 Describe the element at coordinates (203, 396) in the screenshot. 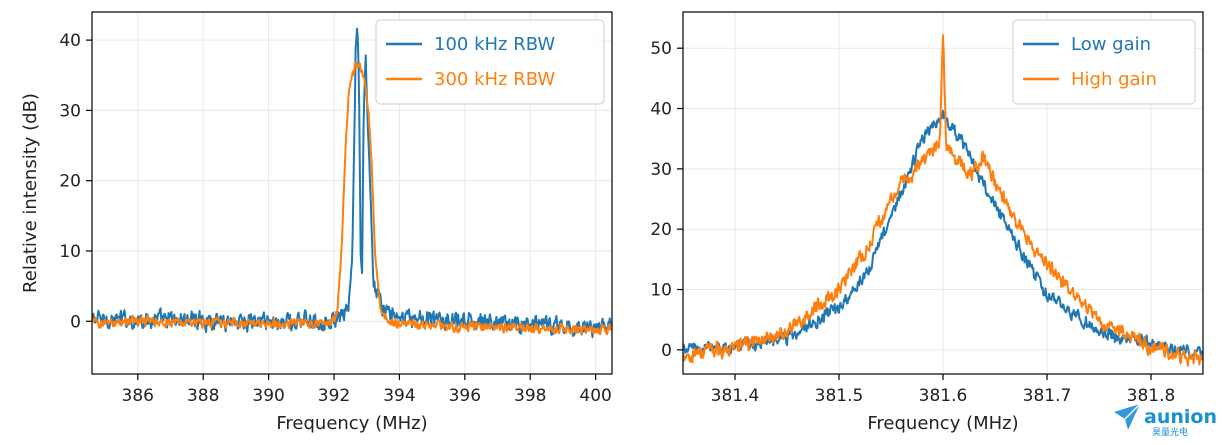

I see `x-tick-label: 388` at that location.